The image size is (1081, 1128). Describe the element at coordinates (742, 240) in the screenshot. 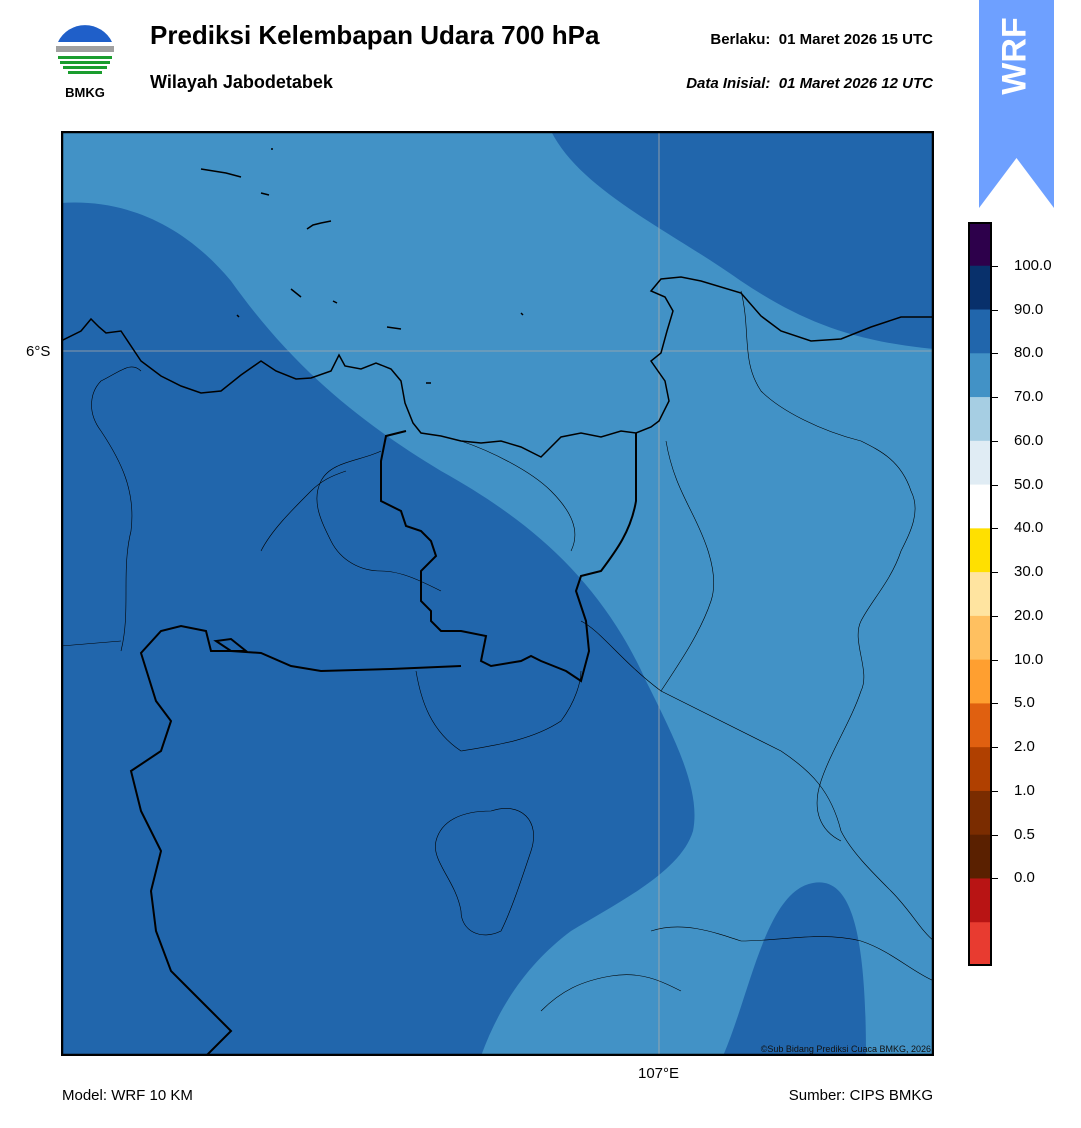

I see `humidity-80-90-region-ne` at that location.